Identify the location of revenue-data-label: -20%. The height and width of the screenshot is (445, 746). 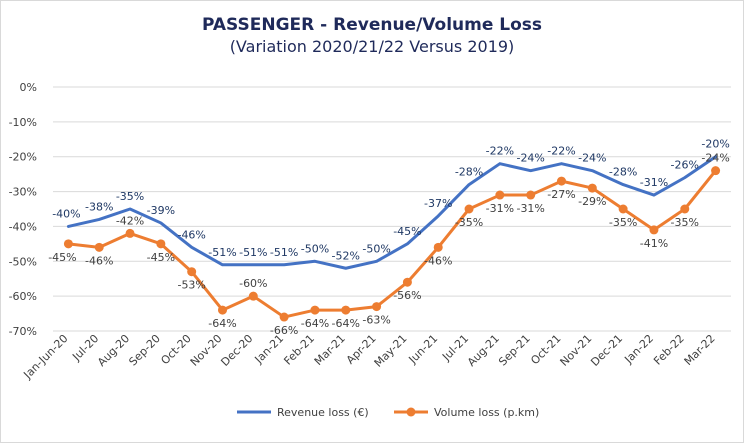
(715, 144).